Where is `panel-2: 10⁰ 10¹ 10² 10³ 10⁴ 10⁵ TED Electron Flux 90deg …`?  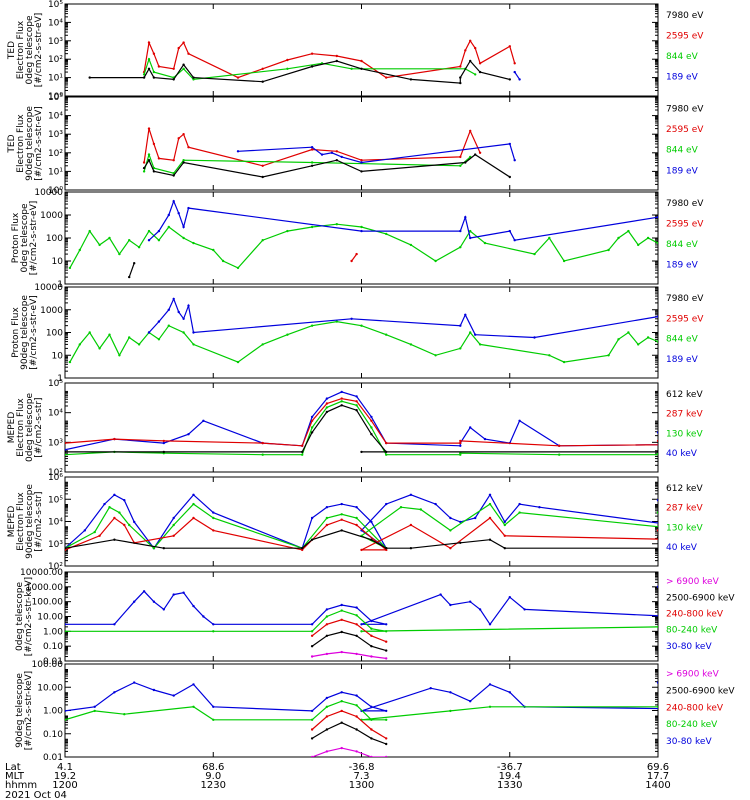 panel-2: 10⁰ 10¹ 10² 10³ 10⁴ 10⁵ TED Electron Flux 90deg … is located at coordinates (355, 144).